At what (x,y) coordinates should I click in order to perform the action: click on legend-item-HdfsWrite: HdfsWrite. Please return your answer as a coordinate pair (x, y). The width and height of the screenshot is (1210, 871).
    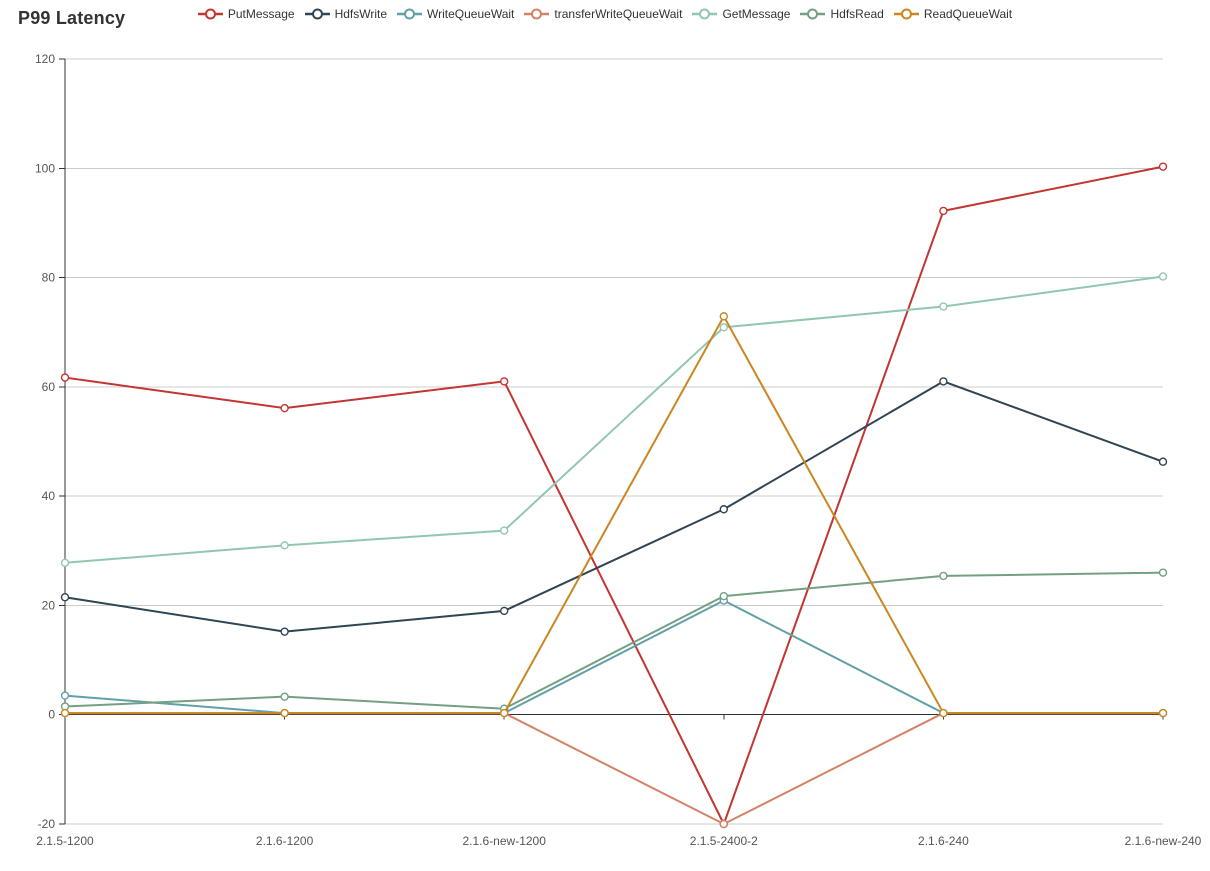
    Looking at the image, I should click on (346, 14).